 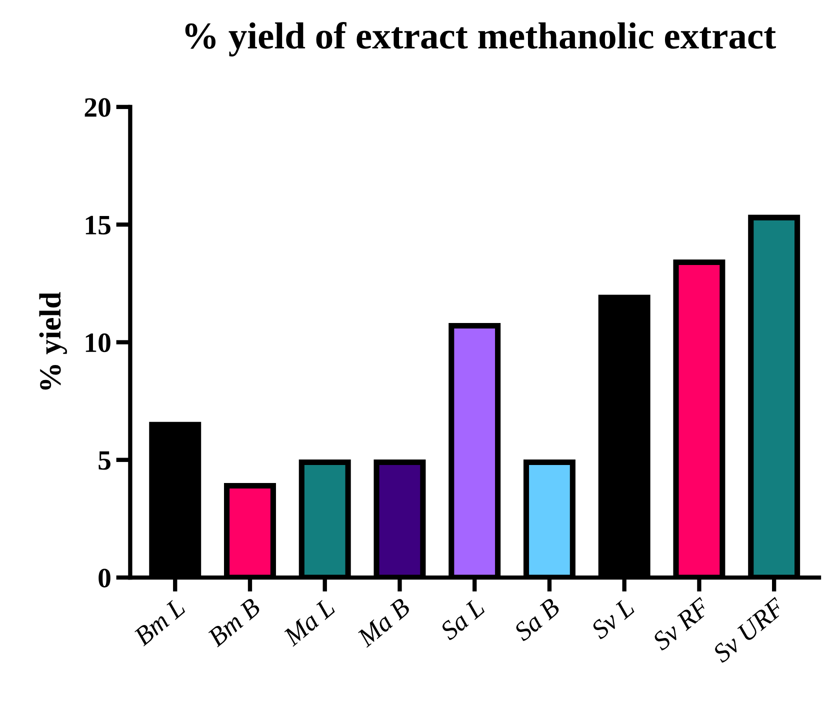 What do you see at coordinates (234, 622) in the screenshot?
I see `x-tick-label: Bm B` at bounding box center [234, 622].